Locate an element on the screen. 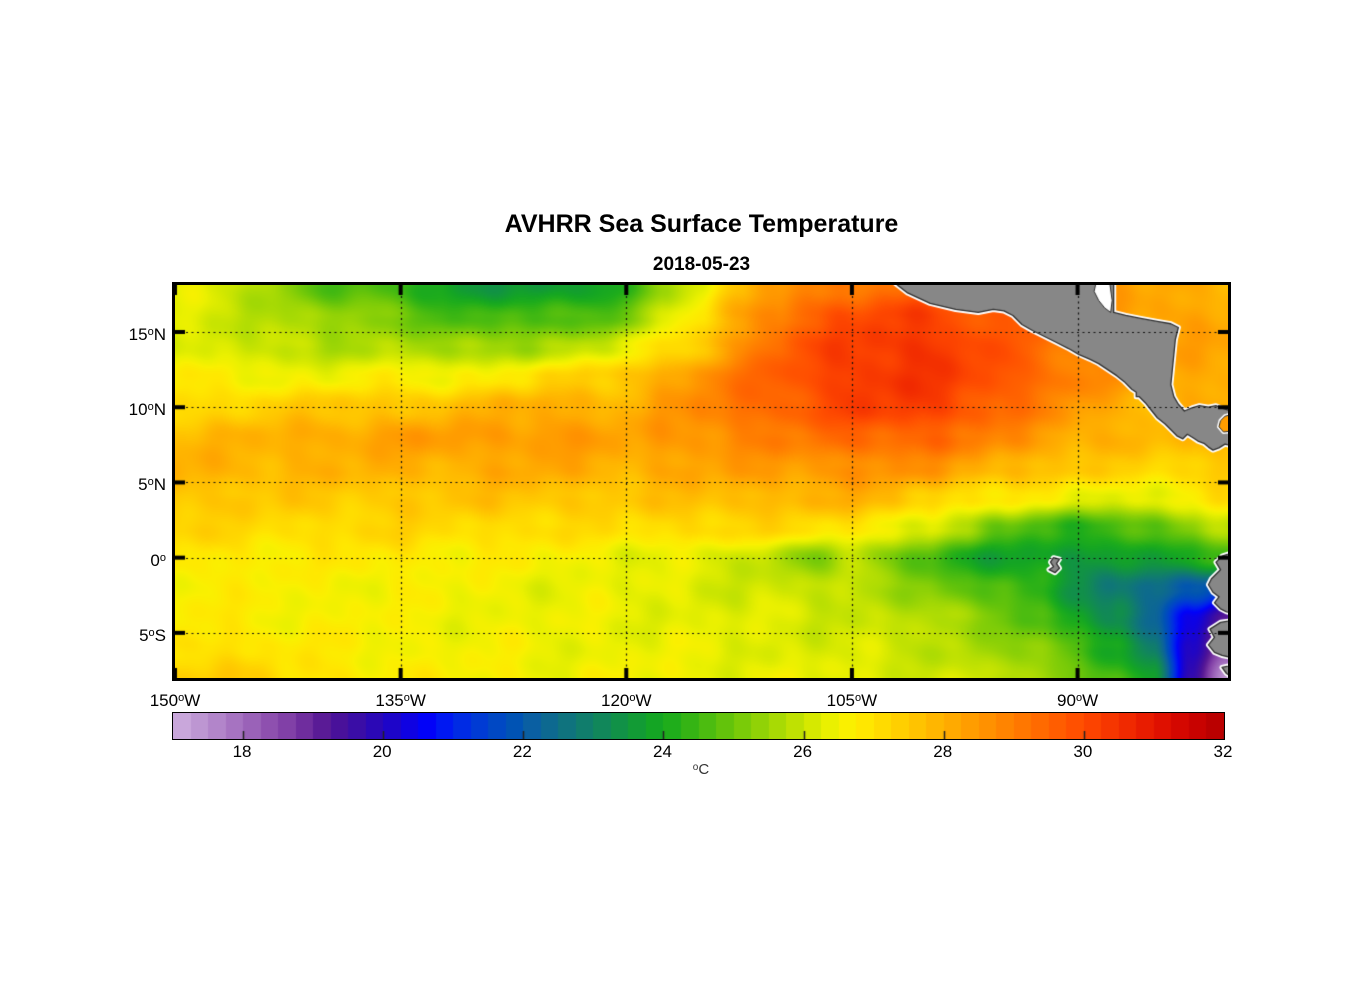 The height and width of the screenshot is (1000, 1356). colorbar-unit-label: oC is located at coordinates (701, 769).